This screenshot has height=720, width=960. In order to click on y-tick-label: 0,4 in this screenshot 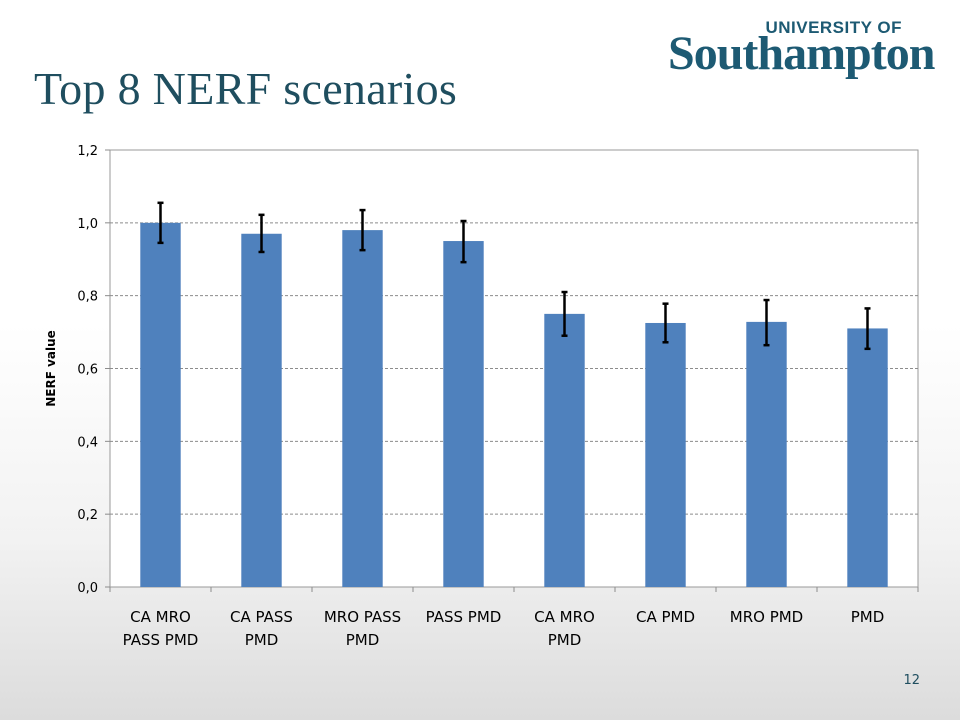, I will do `click(87, 442)`.